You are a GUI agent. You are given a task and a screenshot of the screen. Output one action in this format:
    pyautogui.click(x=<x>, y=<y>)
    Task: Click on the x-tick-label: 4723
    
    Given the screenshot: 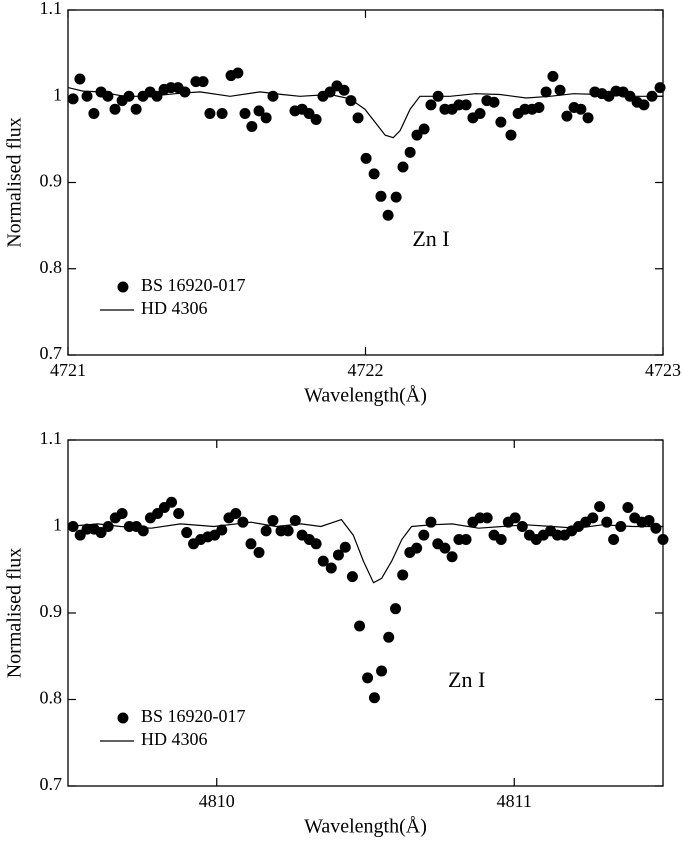 What is the action you would take?
    pyautogui.click(x=663, y=370)
    